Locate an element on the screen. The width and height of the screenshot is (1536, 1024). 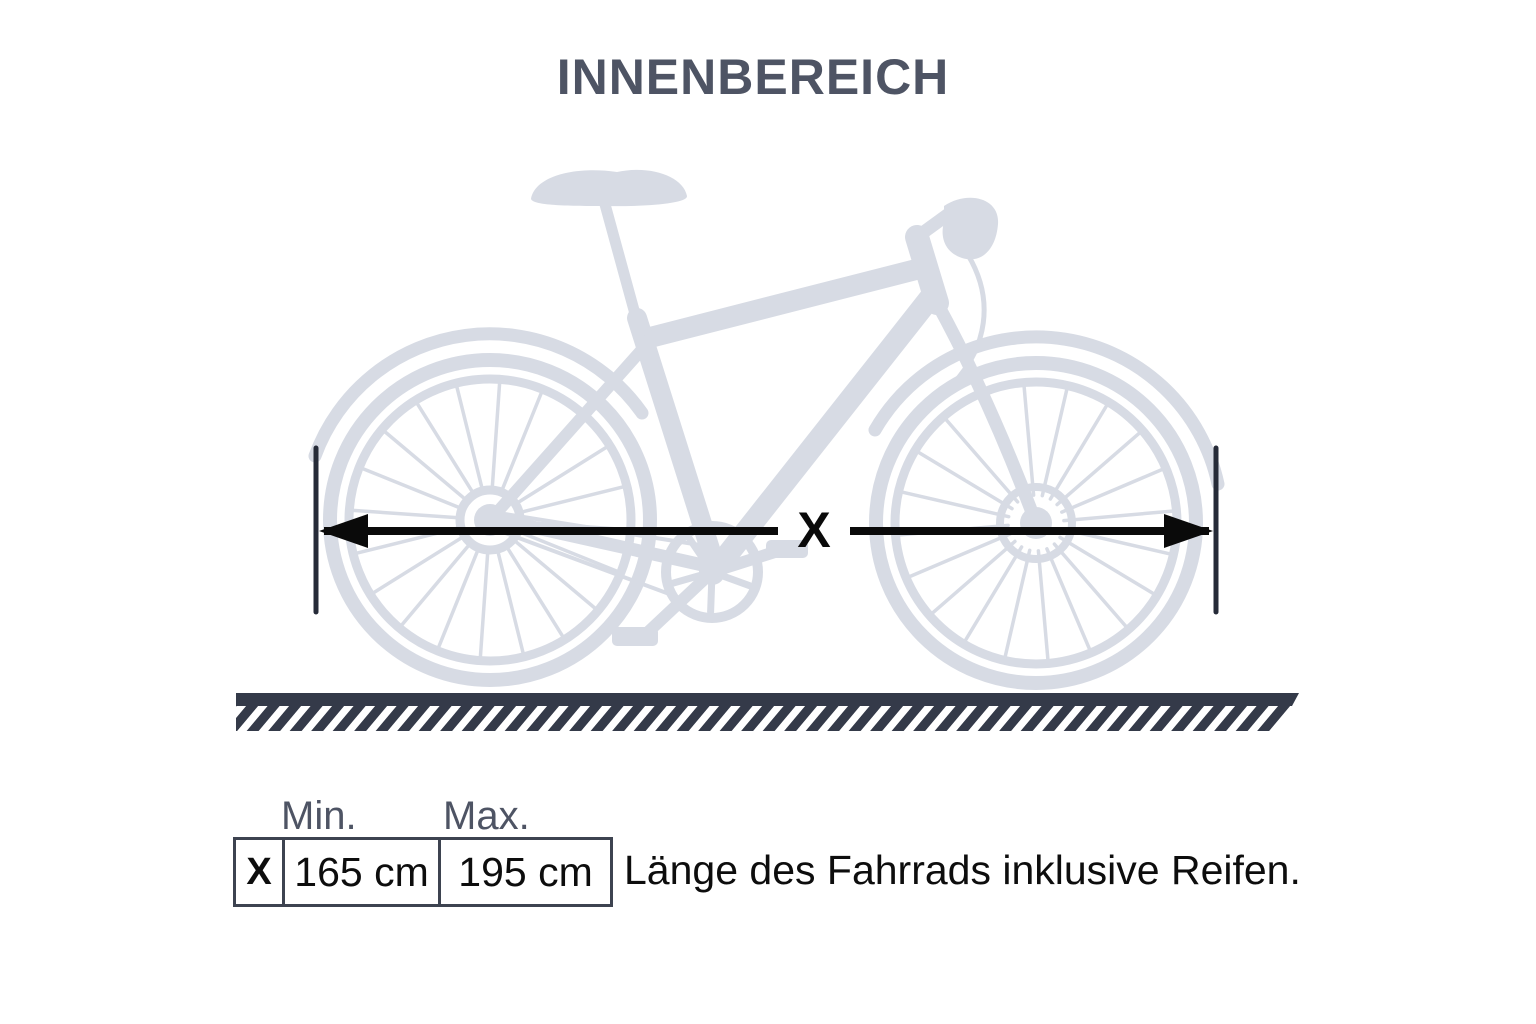
dimension-table: X 165 cm 195 cm is located at coordinates (423, 872).